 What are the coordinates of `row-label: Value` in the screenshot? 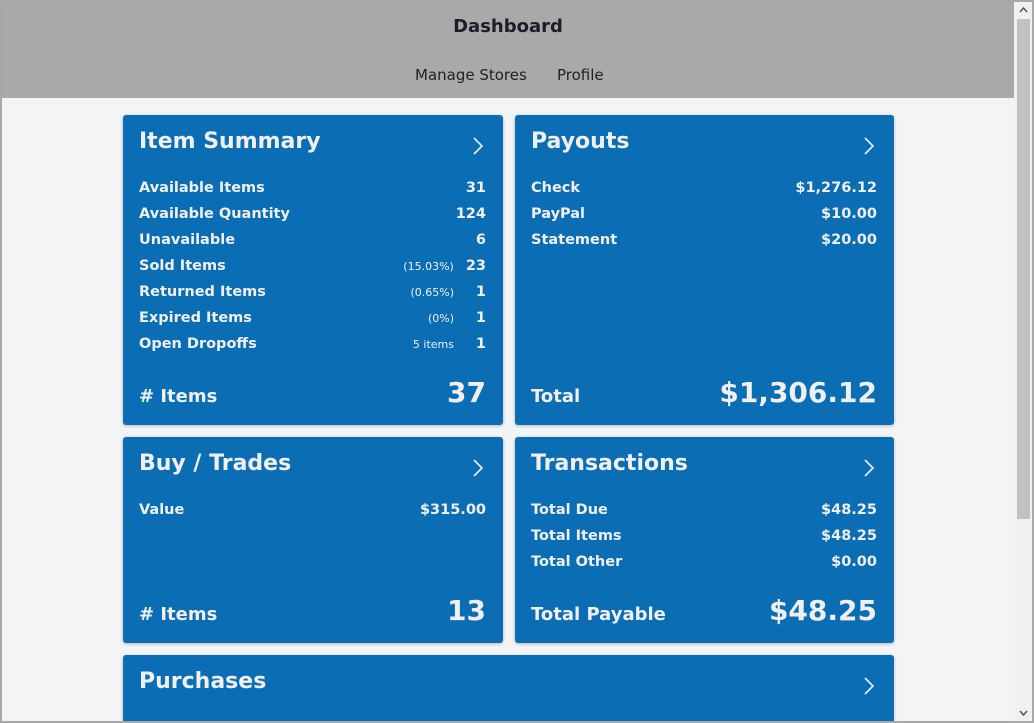 It's located at (162, 510).